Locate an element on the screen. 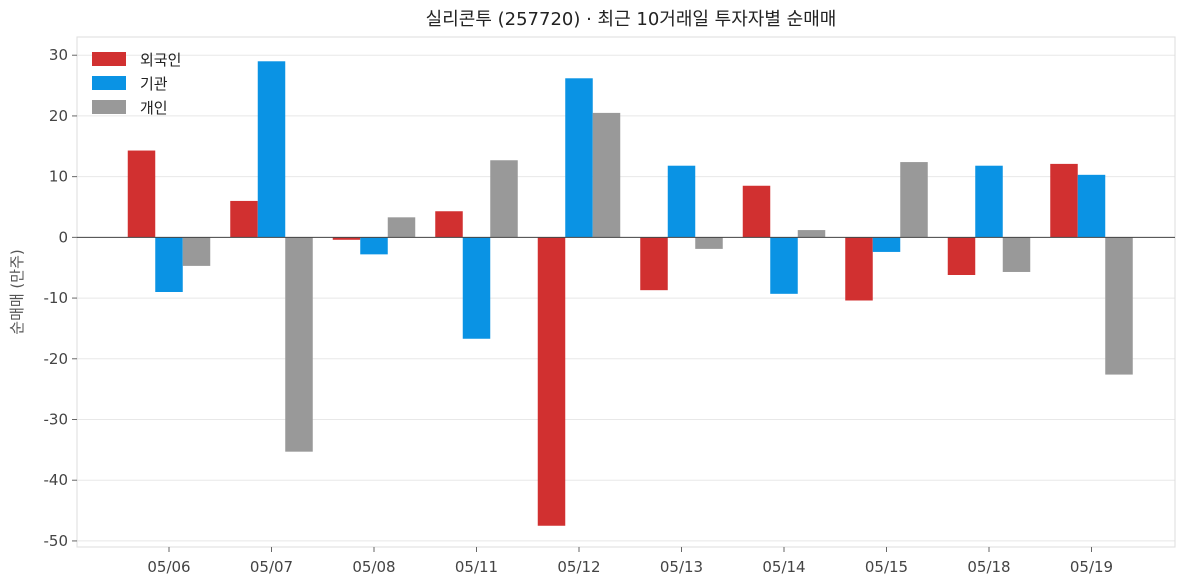 This screenshot has width=1187, height=587. bar-개인-05/18 is located at coordinates (1016, 254).